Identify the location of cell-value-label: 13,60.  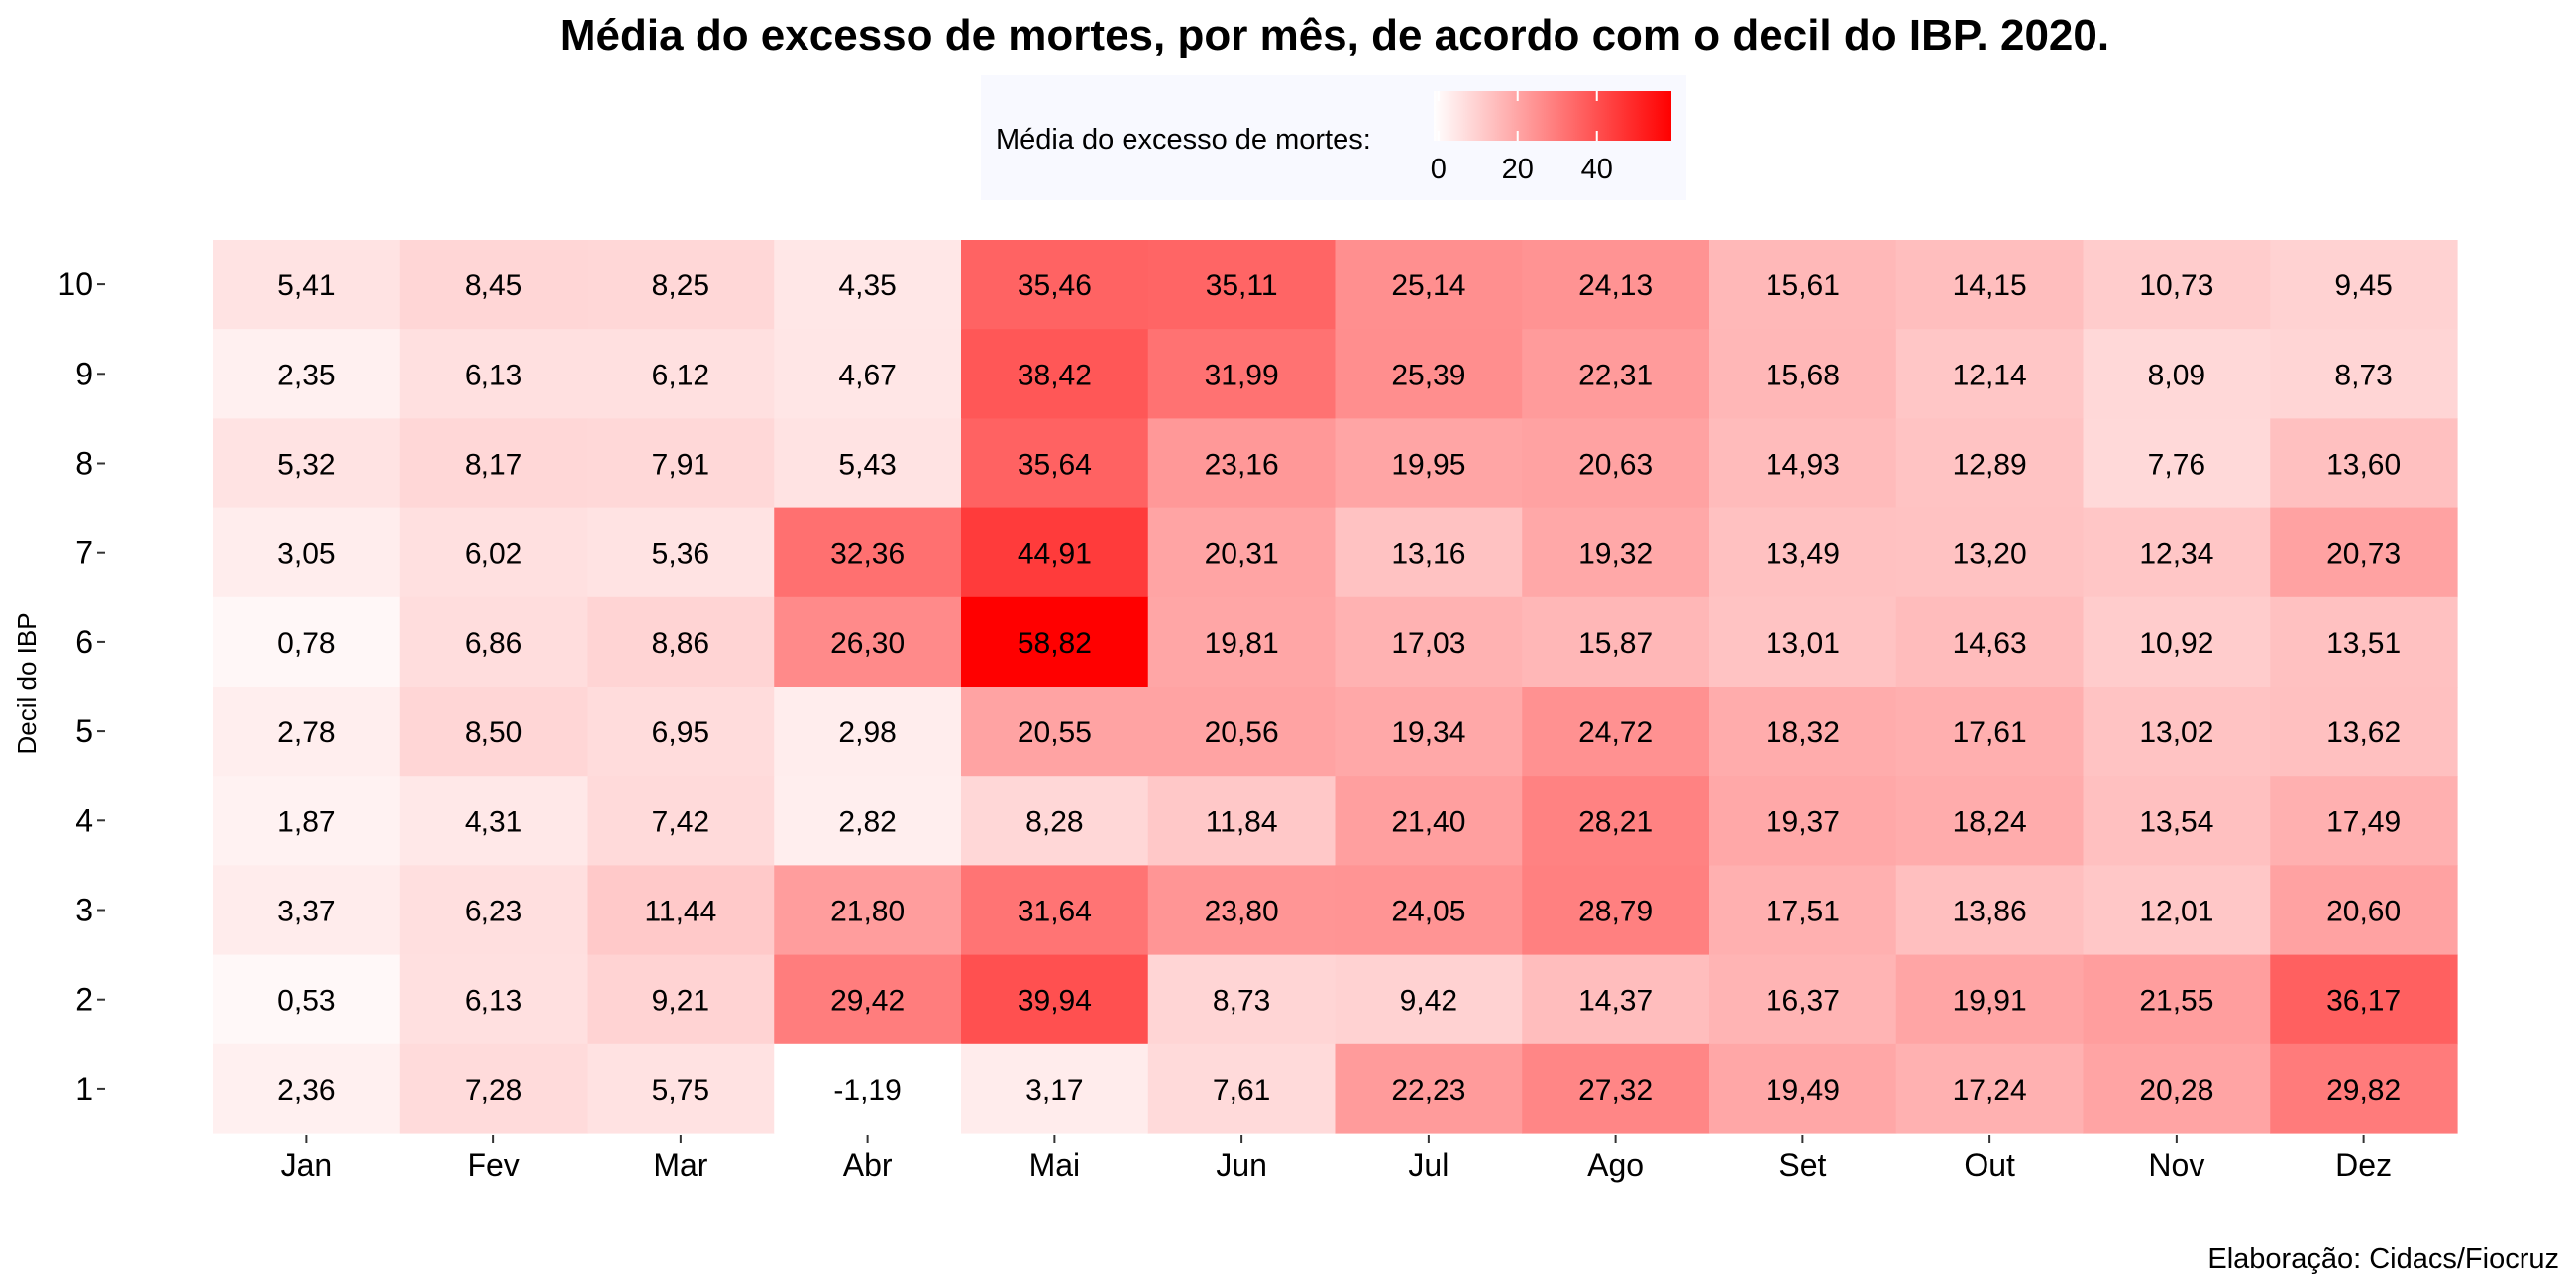
(2364, 466).